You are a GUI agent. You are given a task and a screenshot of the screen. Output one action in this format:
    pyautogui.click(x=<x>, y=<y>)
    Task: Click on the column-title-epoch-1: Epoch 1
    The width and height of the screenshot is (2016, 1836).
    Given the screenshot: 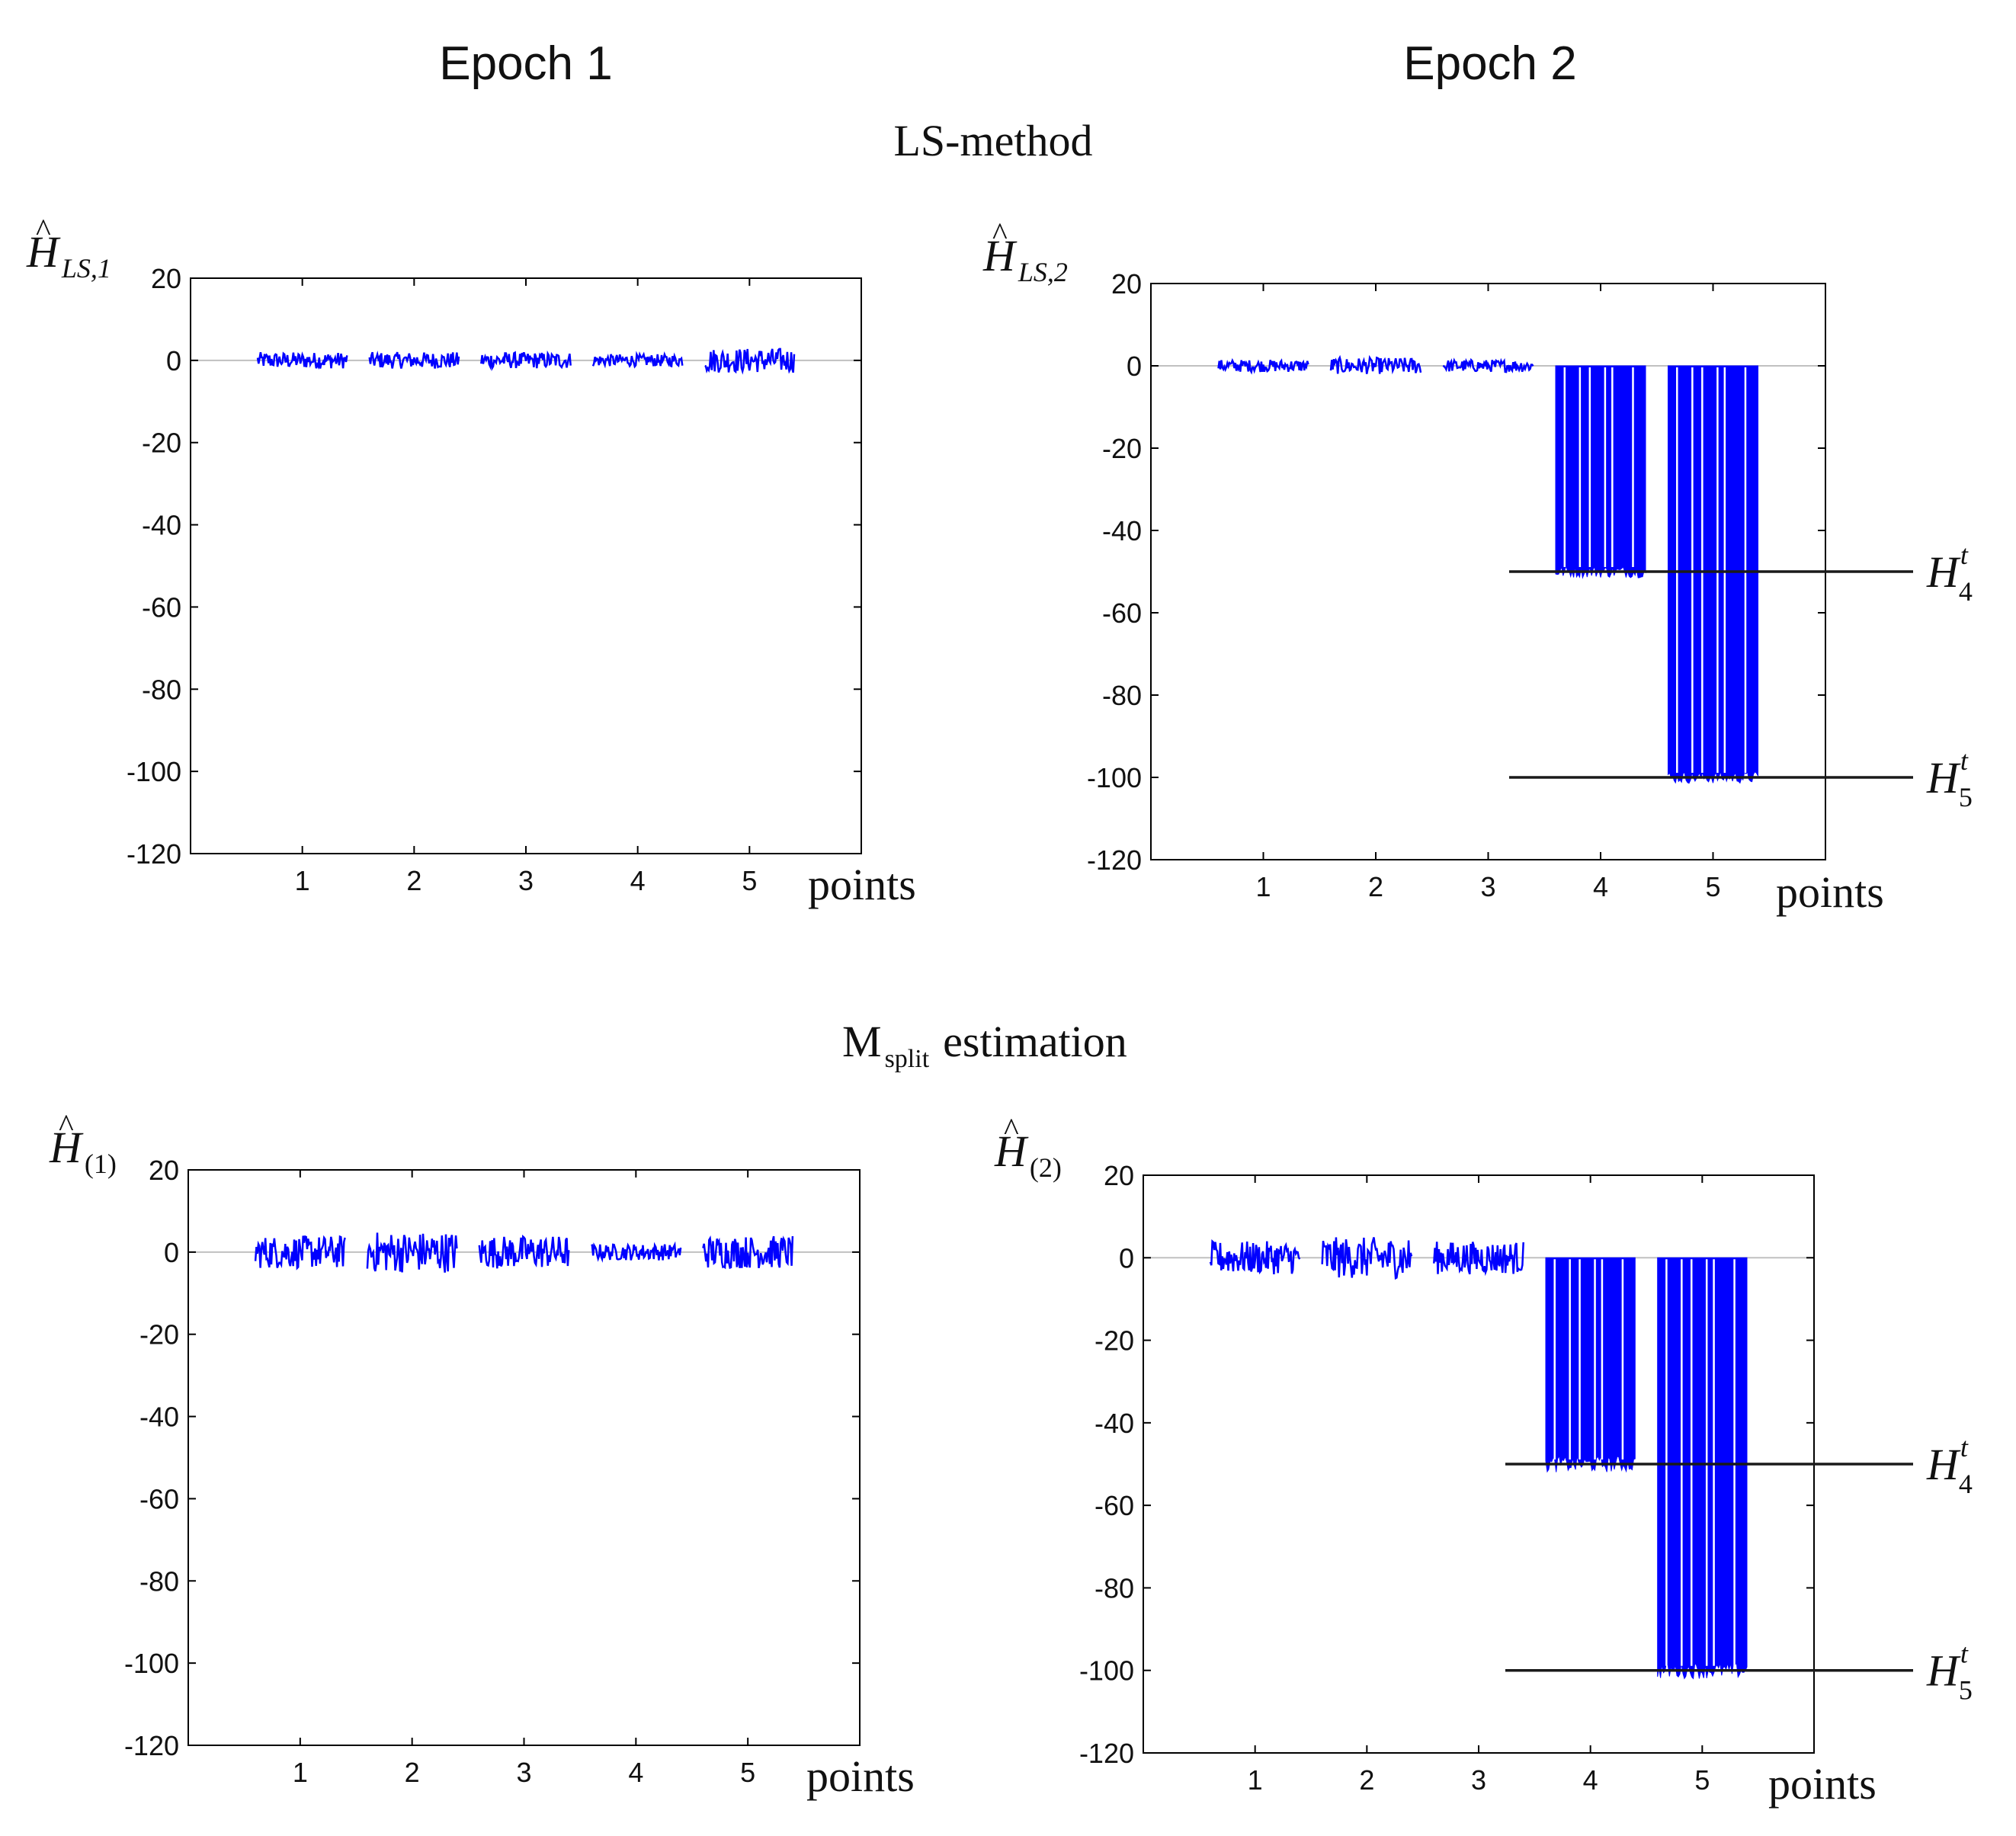 What is the action you would take?
    pyautogui.click(x=526, y=64)
    